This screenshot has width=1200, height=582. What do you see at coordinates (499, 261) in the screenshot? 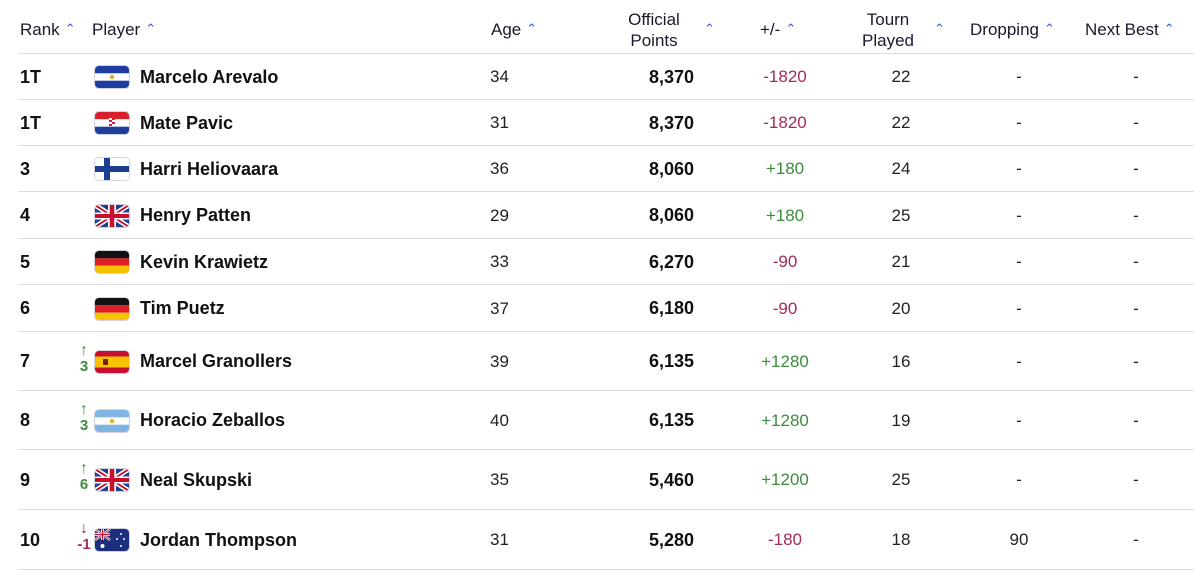
I see `age-cell: 33` at bounding box center [499, 261].